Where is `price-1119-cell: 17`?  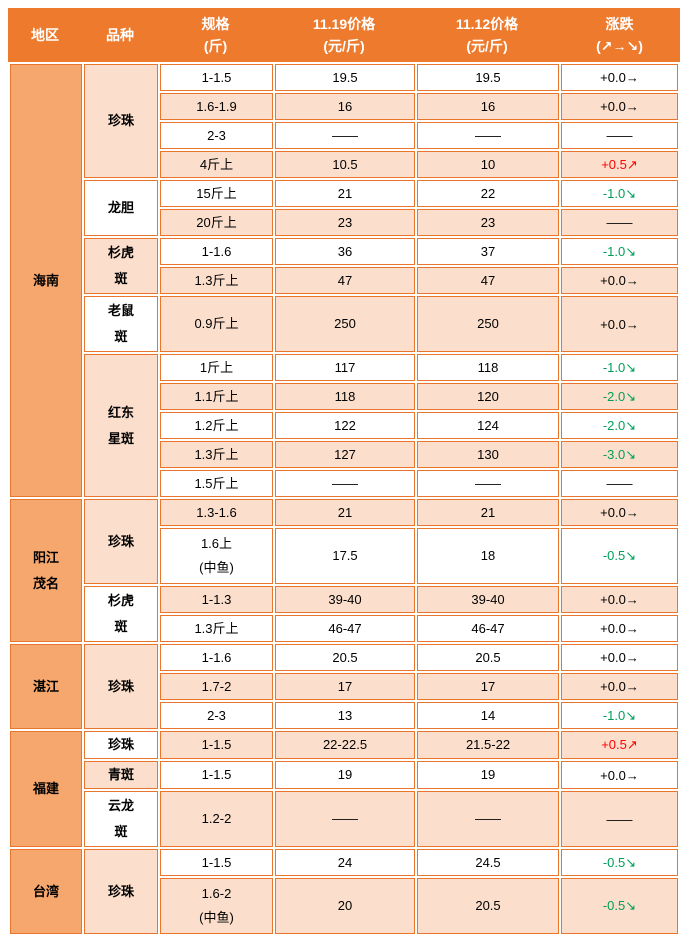
price-1119-cell: 17 is located at coordinates (345, 686).